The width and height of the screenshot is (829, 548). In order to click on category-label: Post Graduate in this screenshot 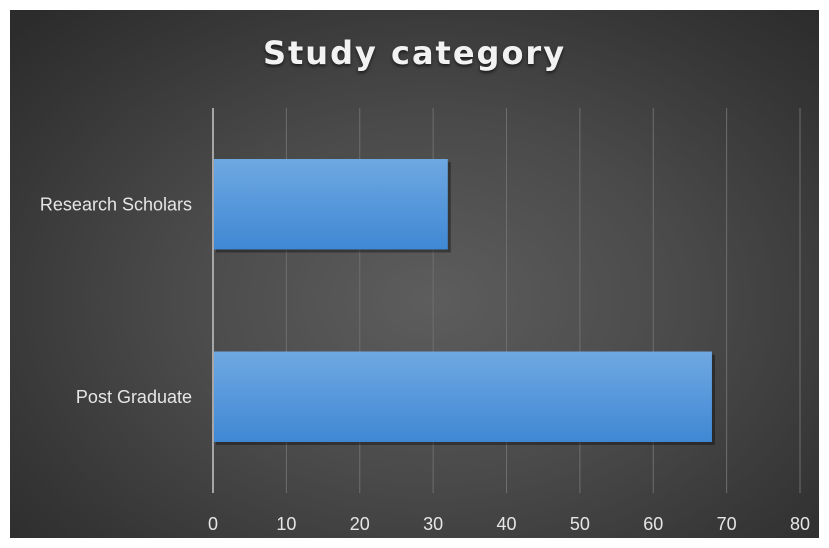, I will do `click(134, 397)`.